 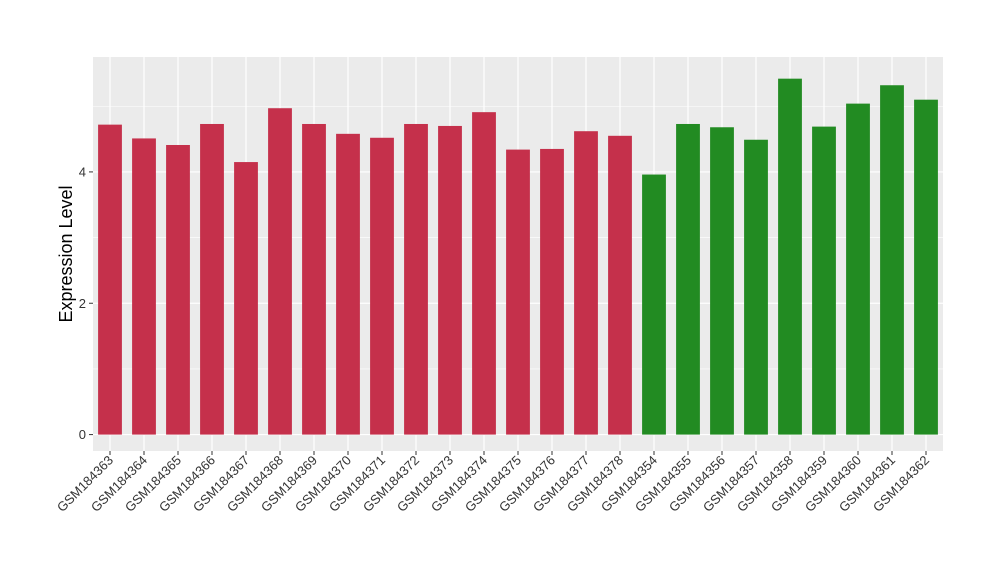 What do you see at coordinates (926, 267) in the screenshot?
I see `bar-GSM184362` at bounding box center [926, 267].